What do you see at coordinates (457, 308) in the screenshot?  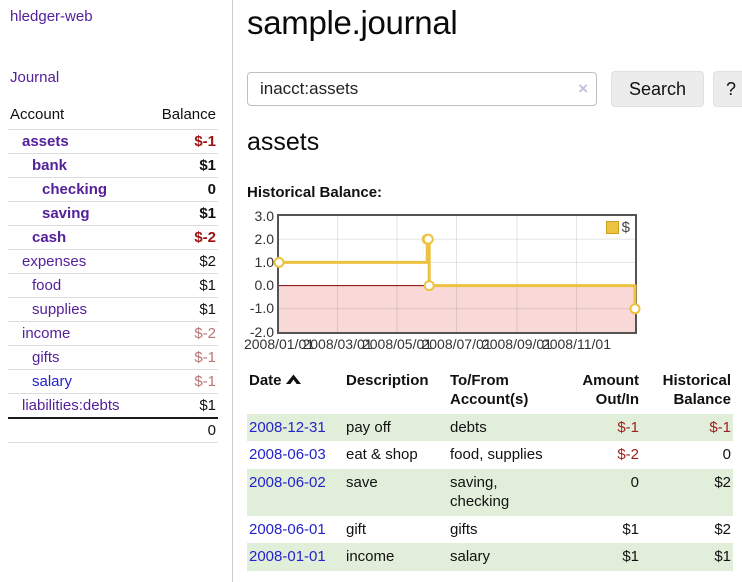 I see `chart-negative-region` at bounding box center [457, 308].